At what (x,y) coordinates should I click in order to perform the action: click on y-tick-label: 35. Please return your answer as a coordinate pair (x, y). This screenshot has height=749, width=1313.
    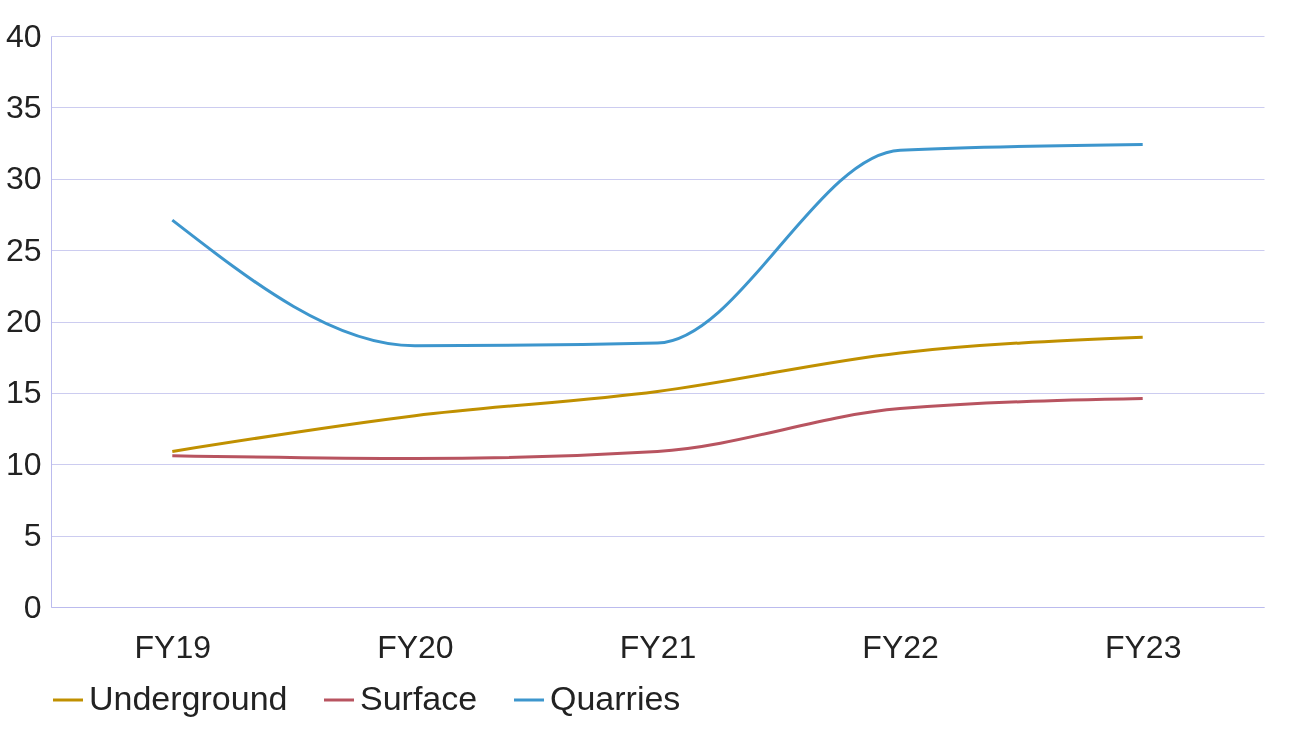
    Looking at the image, I should click on (23, 106).